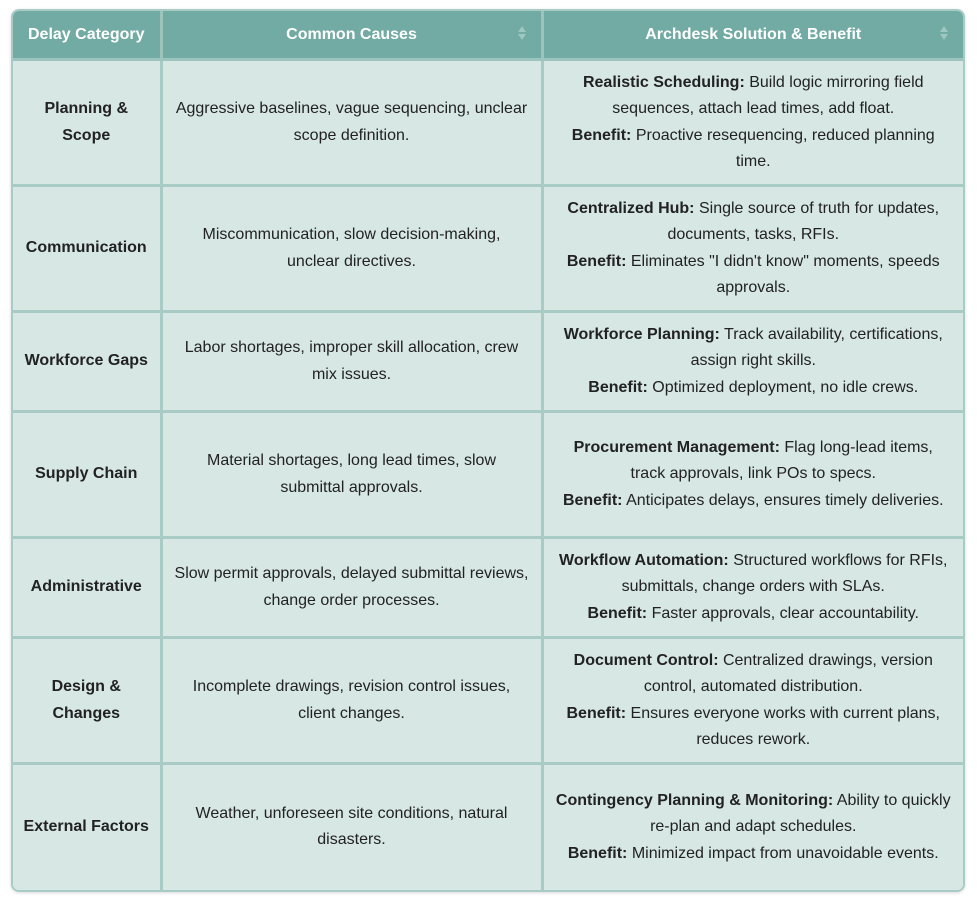 The width and height of the screenshot is (978, 912). What do you see at coordinates (663, 82) in the screenshot?
I see `solution-label: Realistic Scheduling:` at bounding box center [663, 82].